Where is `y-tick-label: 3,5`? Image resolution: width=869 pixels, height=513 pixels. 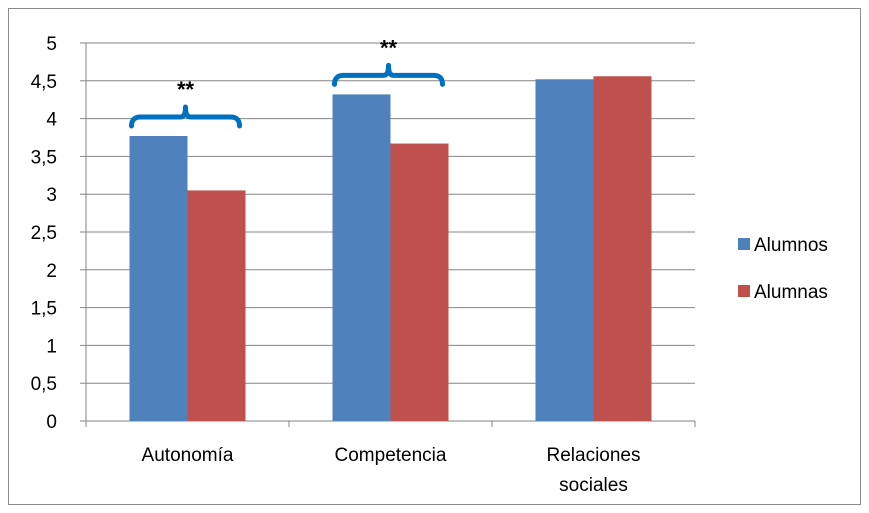 y-tick-label: 3,5 is located at coordinates (44, 157).